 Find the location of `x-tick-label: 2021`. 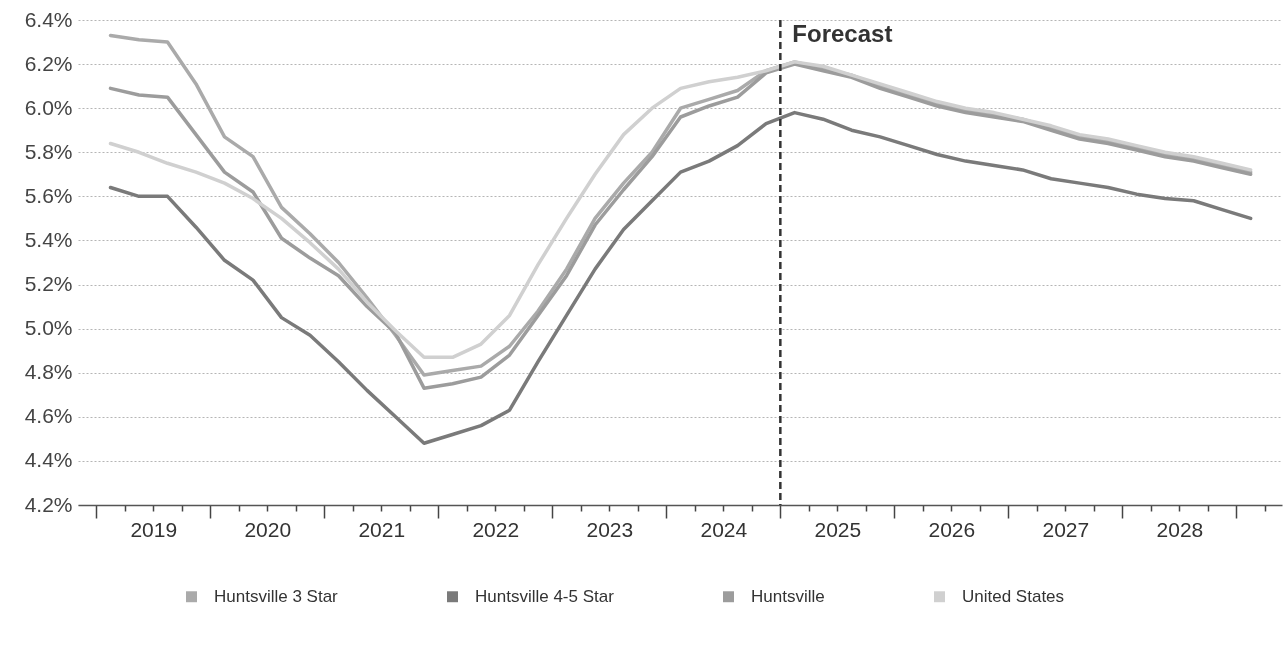

x-tick-label: 2021 is located at coordinates (382, 529).